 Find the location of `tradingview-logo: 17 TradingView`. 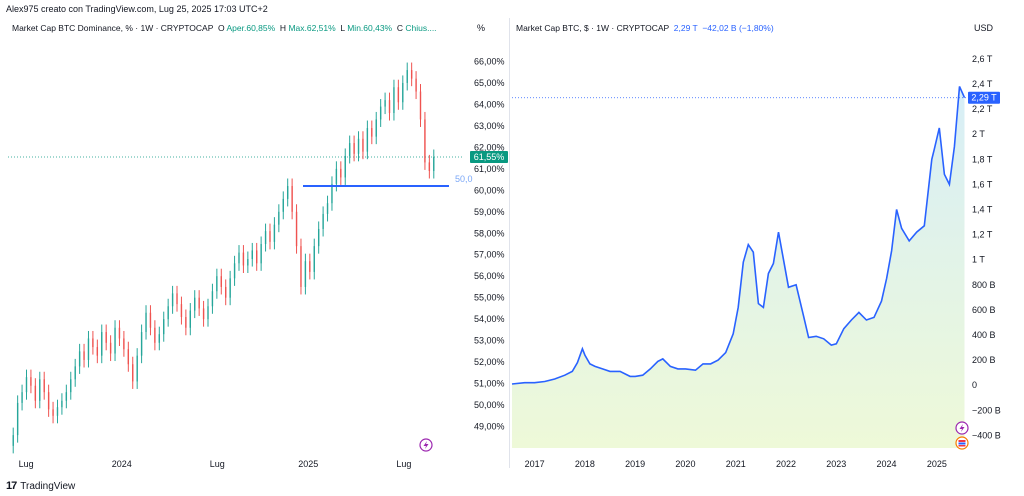

tradingview-logo: 17 TradingView is located at coordinates (40, 486).